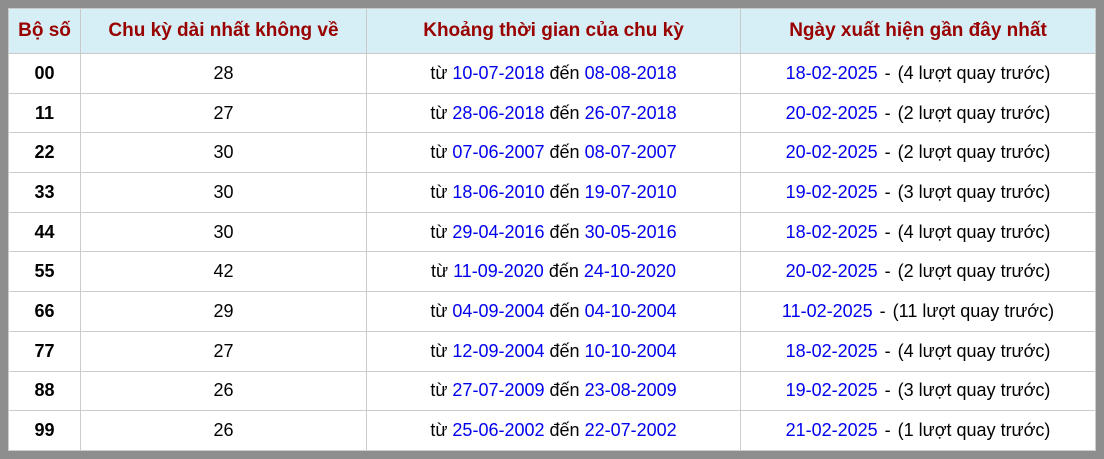 Image resolution: width=1104 pixels, height=459 pixels. What do you see at coordinates (498, 350) in the screenshot?
I see `cycle-start-date-link: 12-09-2004` at bounding box center [498, 350].